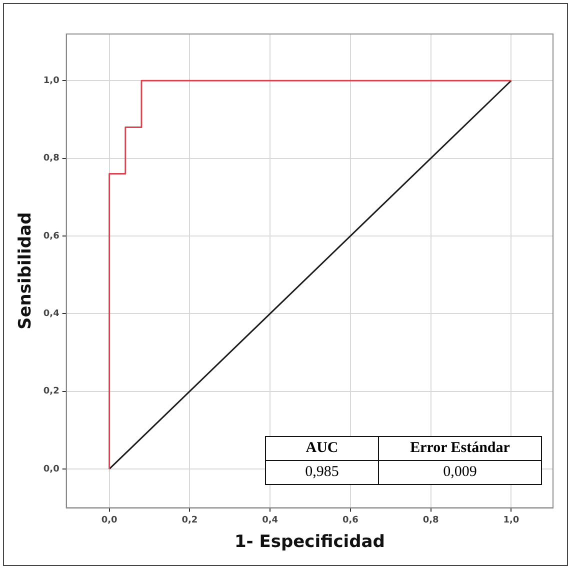 This screenshot has height=569, width=573. I want to click on y-axis-title: Sensibilidad, so click(26, 271).